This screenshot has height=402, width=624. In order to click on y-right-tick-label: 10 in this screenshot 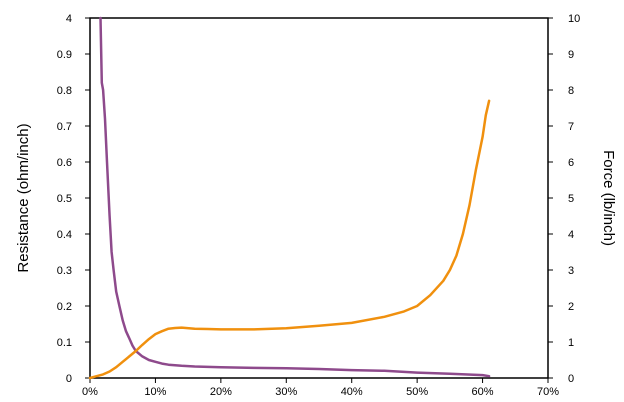, I will do `click(574, 19)`.